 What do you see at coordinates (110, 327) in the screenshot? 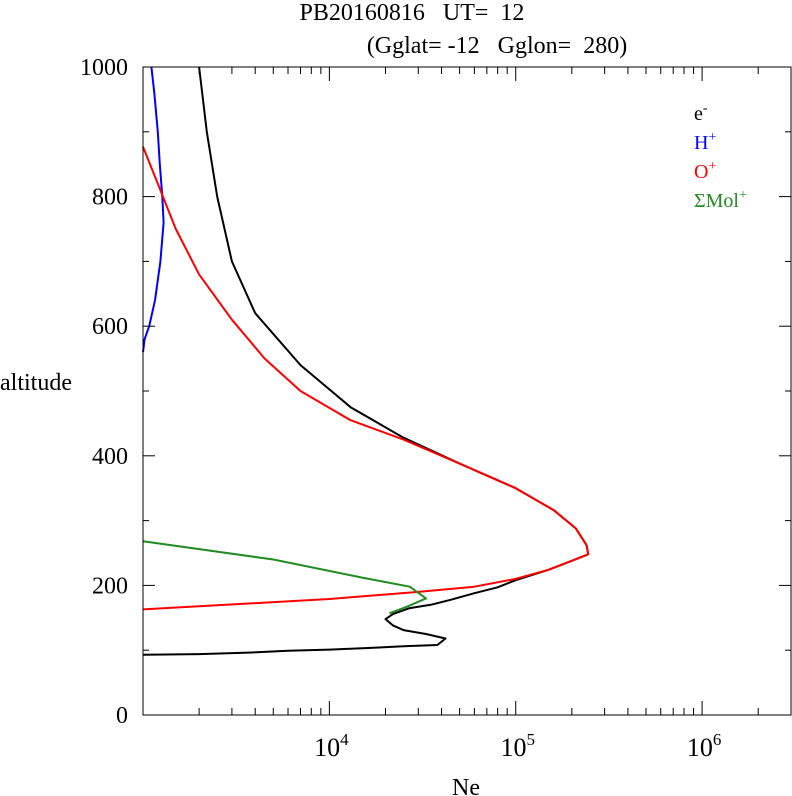
I see `y-tick-label: 600` at bounding box center [110, 327].